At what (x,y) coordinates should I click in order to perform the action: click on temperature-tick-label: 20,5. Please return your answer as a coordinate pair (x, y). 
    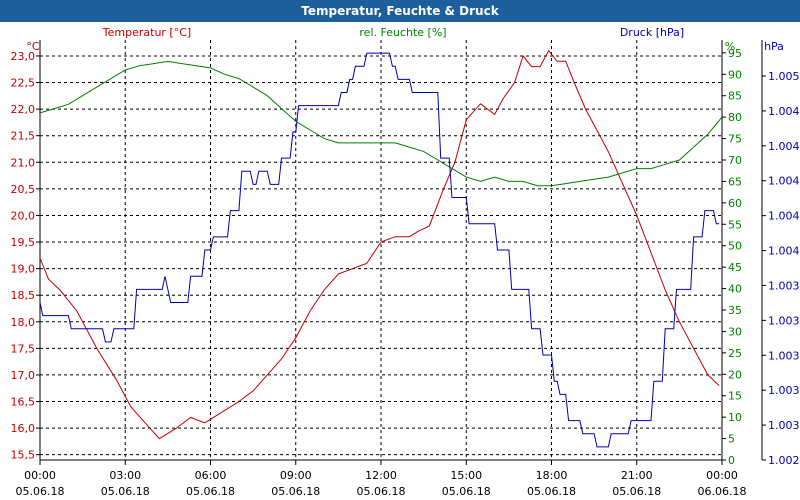
    Looking at the image, I should click on (23, 189).